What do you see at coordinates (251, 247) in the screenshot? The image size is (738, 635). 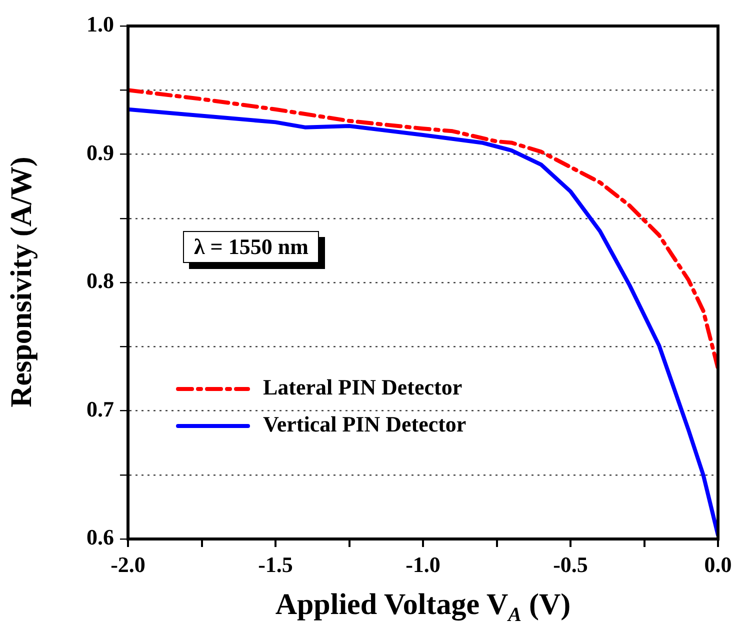 I see `annotation: λ = 1550 nm` at bounding box center [251, 247].